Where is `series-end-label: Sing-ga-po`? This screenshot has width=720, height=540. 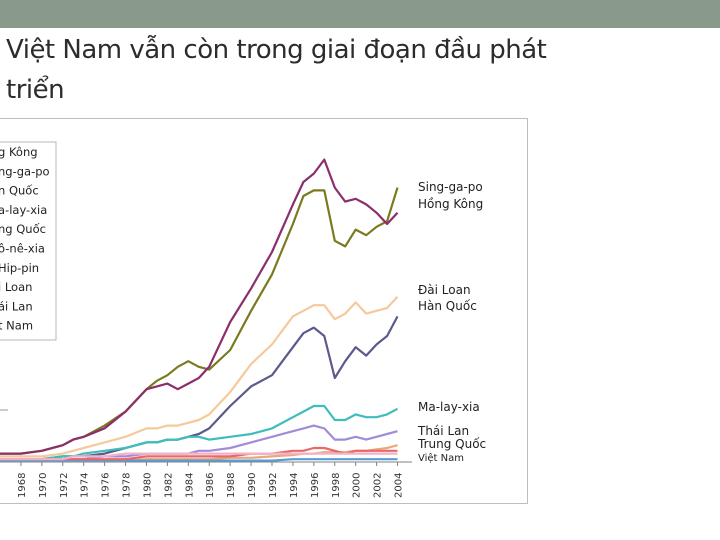 series-end-label: Sing-ga-po is located at coordinates (450, 187).